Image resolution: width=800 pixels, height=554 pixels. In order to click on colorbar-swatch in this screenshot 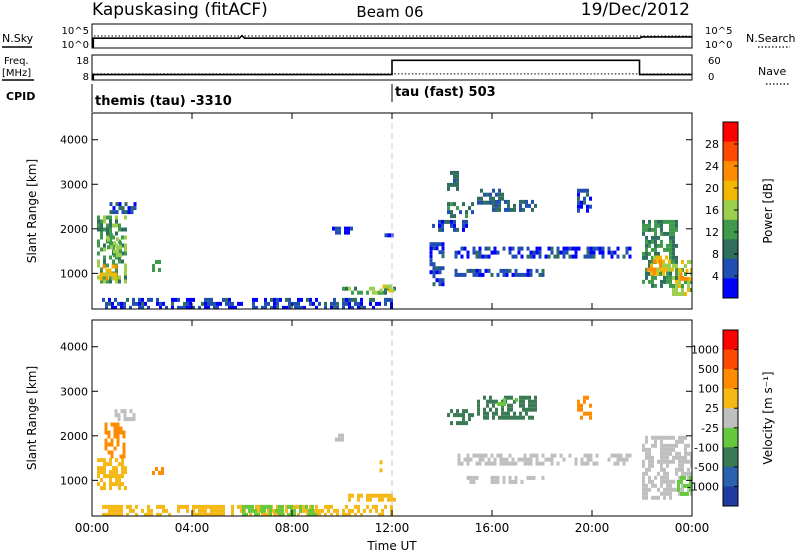, I will do `click(730, 359)`.